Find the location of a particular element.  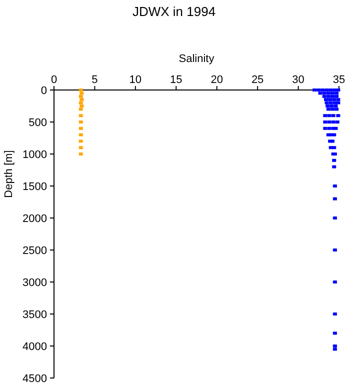

x-tick-label: 0 is located at coordinates (54, 80).